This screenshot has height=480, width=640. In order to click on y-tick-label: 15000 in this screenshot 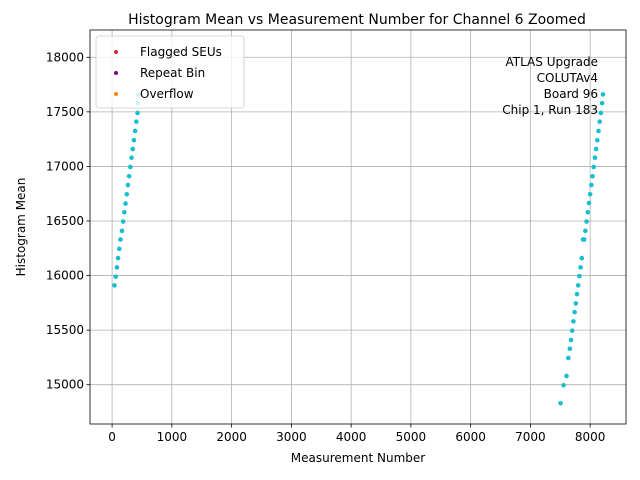, I will do `click(65, 385)`.